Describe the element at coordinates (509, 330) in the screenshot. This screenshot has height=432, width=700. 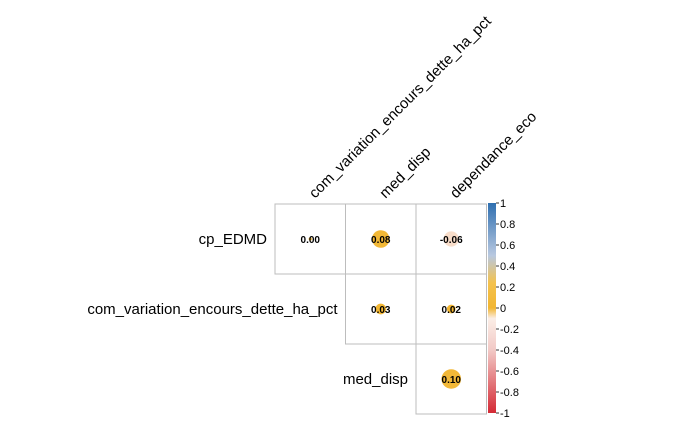
I see `colorbar-tick-label: -0.2` at that location.